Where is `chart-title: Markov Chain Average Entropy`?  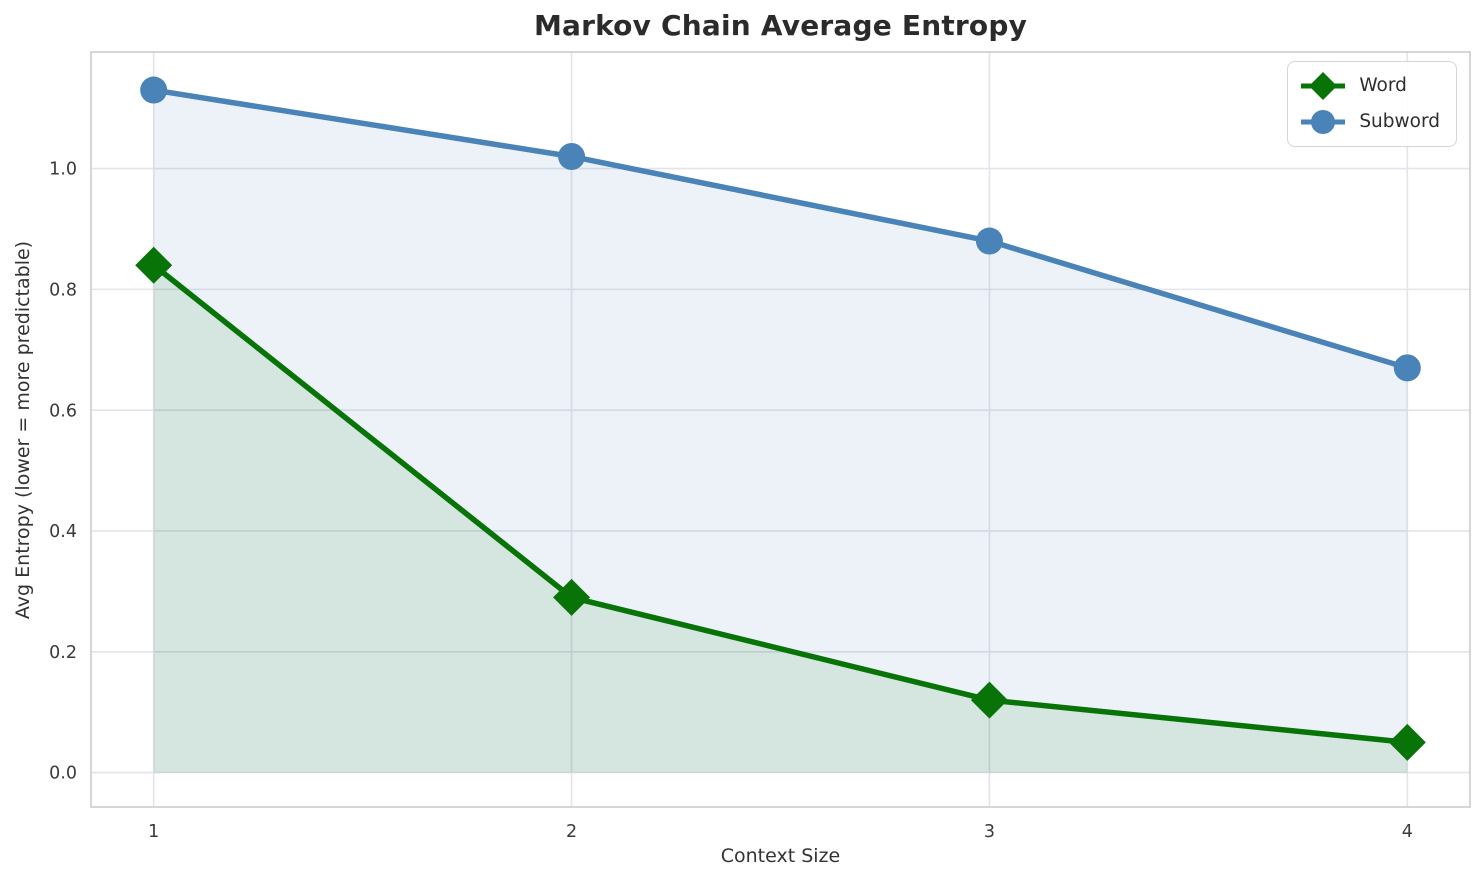
chart-title: Markov Chain Average Entropy is located at coordinates (780, 25).